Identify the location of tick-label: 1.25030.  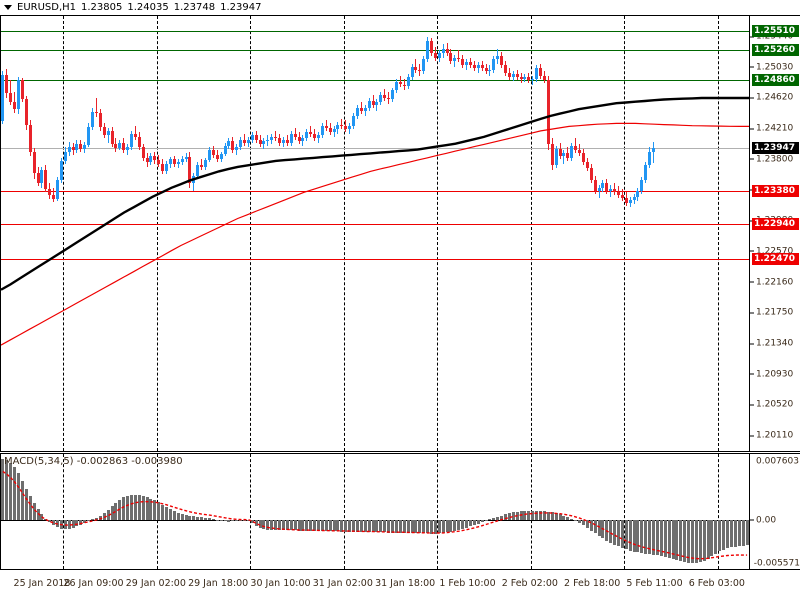
(775, 67).